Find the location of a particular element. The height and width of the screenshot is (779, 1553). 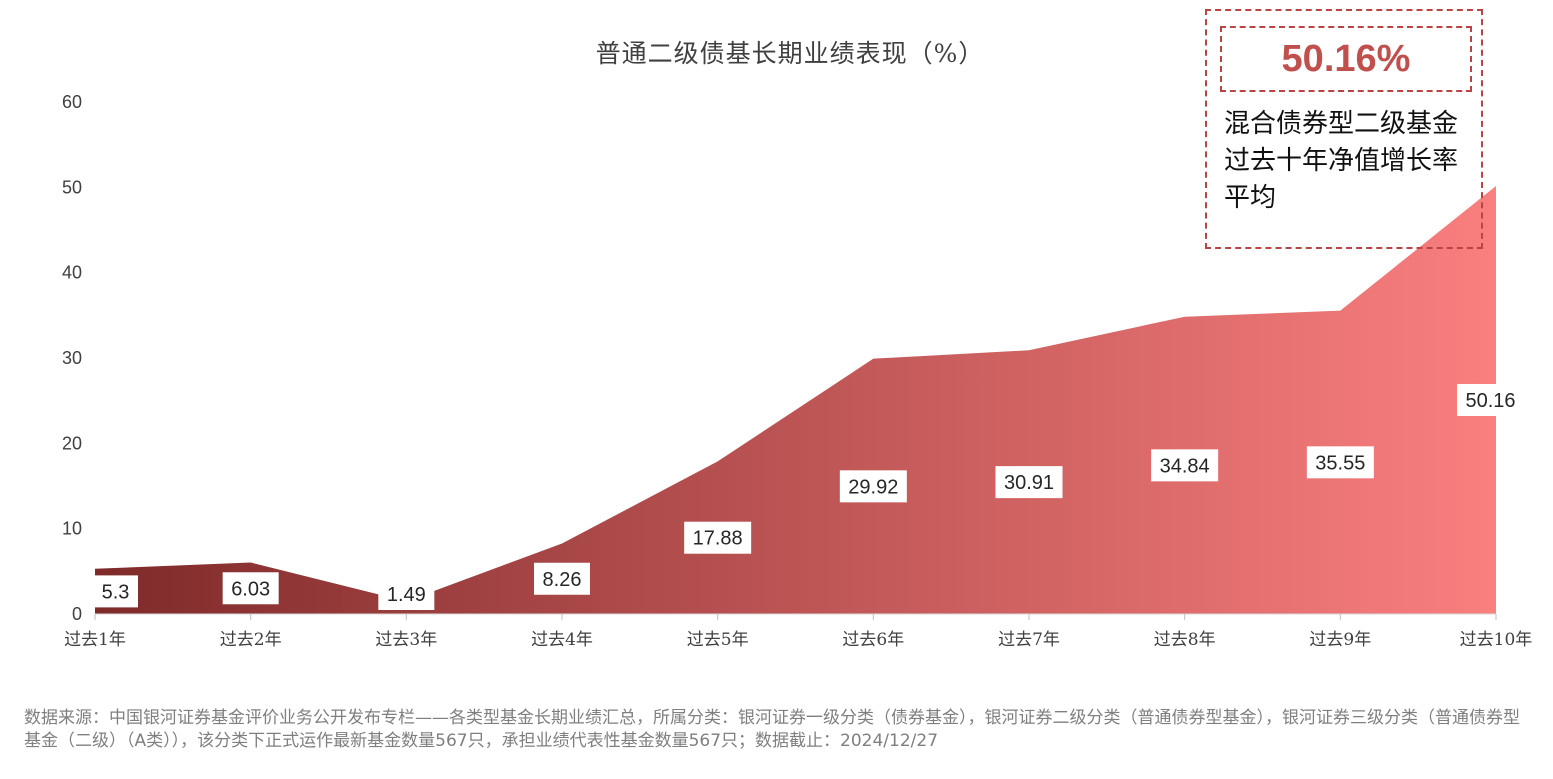

data-label: 5.3 is located at coordinates (115, 591).